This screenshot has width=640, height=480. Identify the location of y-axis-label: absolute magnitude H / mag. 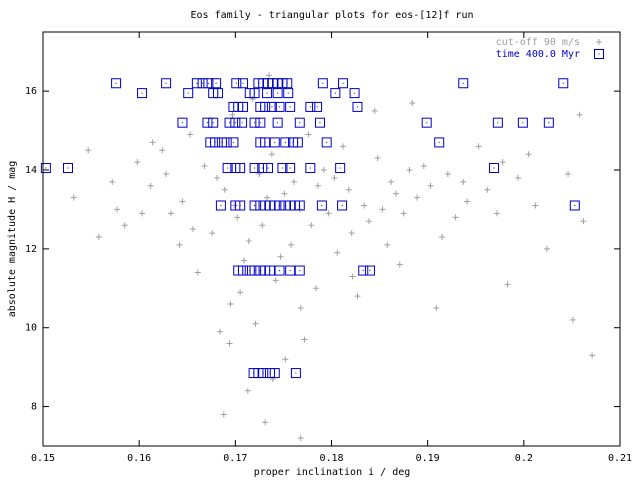
(12, 239).